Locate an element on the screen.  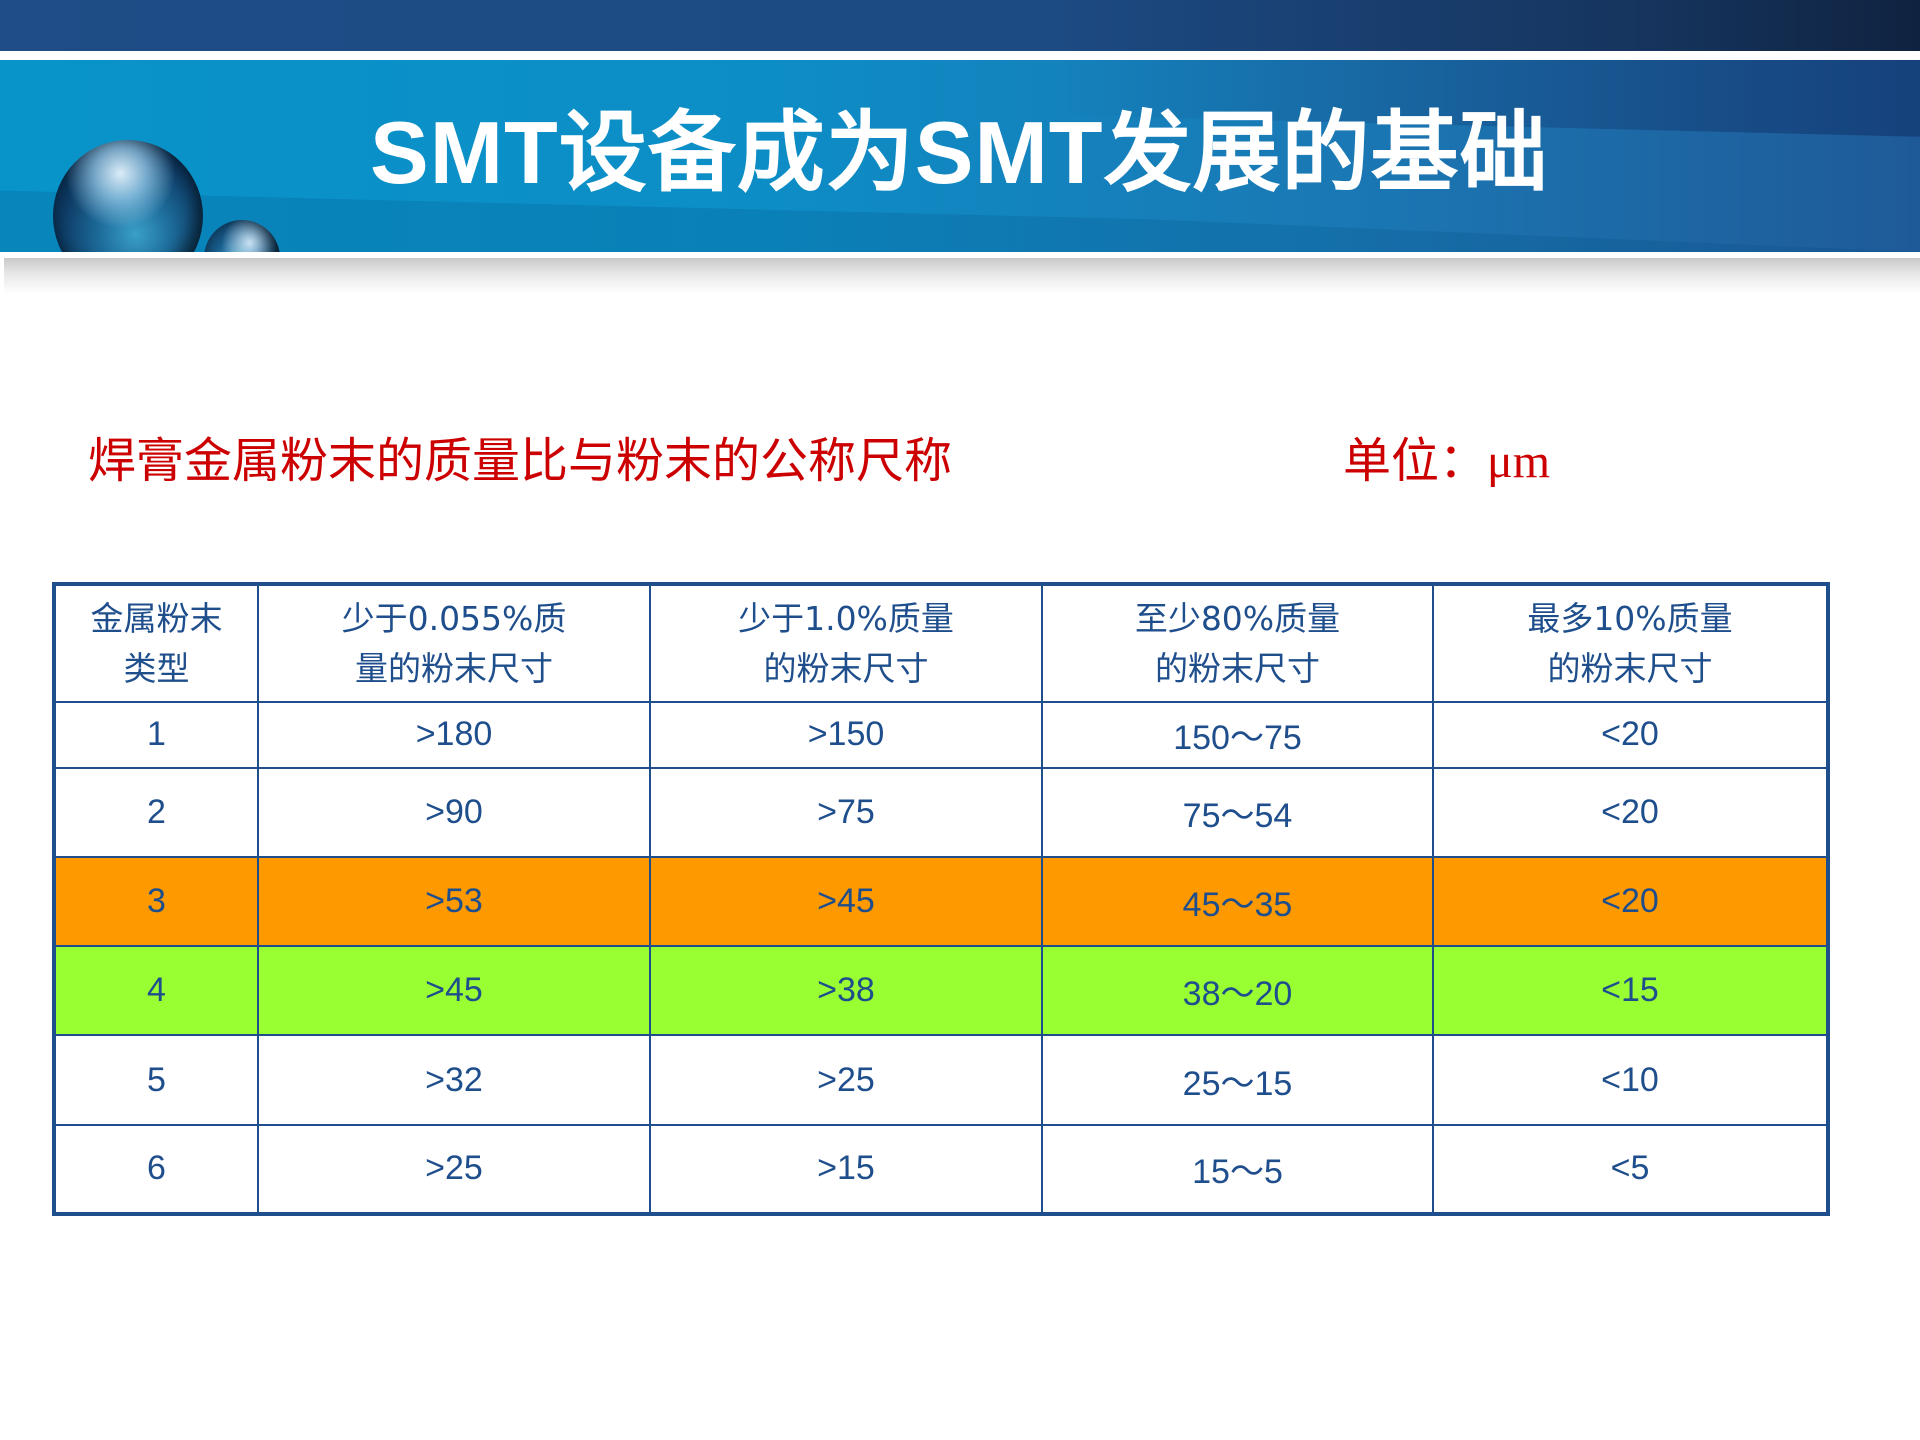
cell-type: 3 is located at coordinates (156, 901).